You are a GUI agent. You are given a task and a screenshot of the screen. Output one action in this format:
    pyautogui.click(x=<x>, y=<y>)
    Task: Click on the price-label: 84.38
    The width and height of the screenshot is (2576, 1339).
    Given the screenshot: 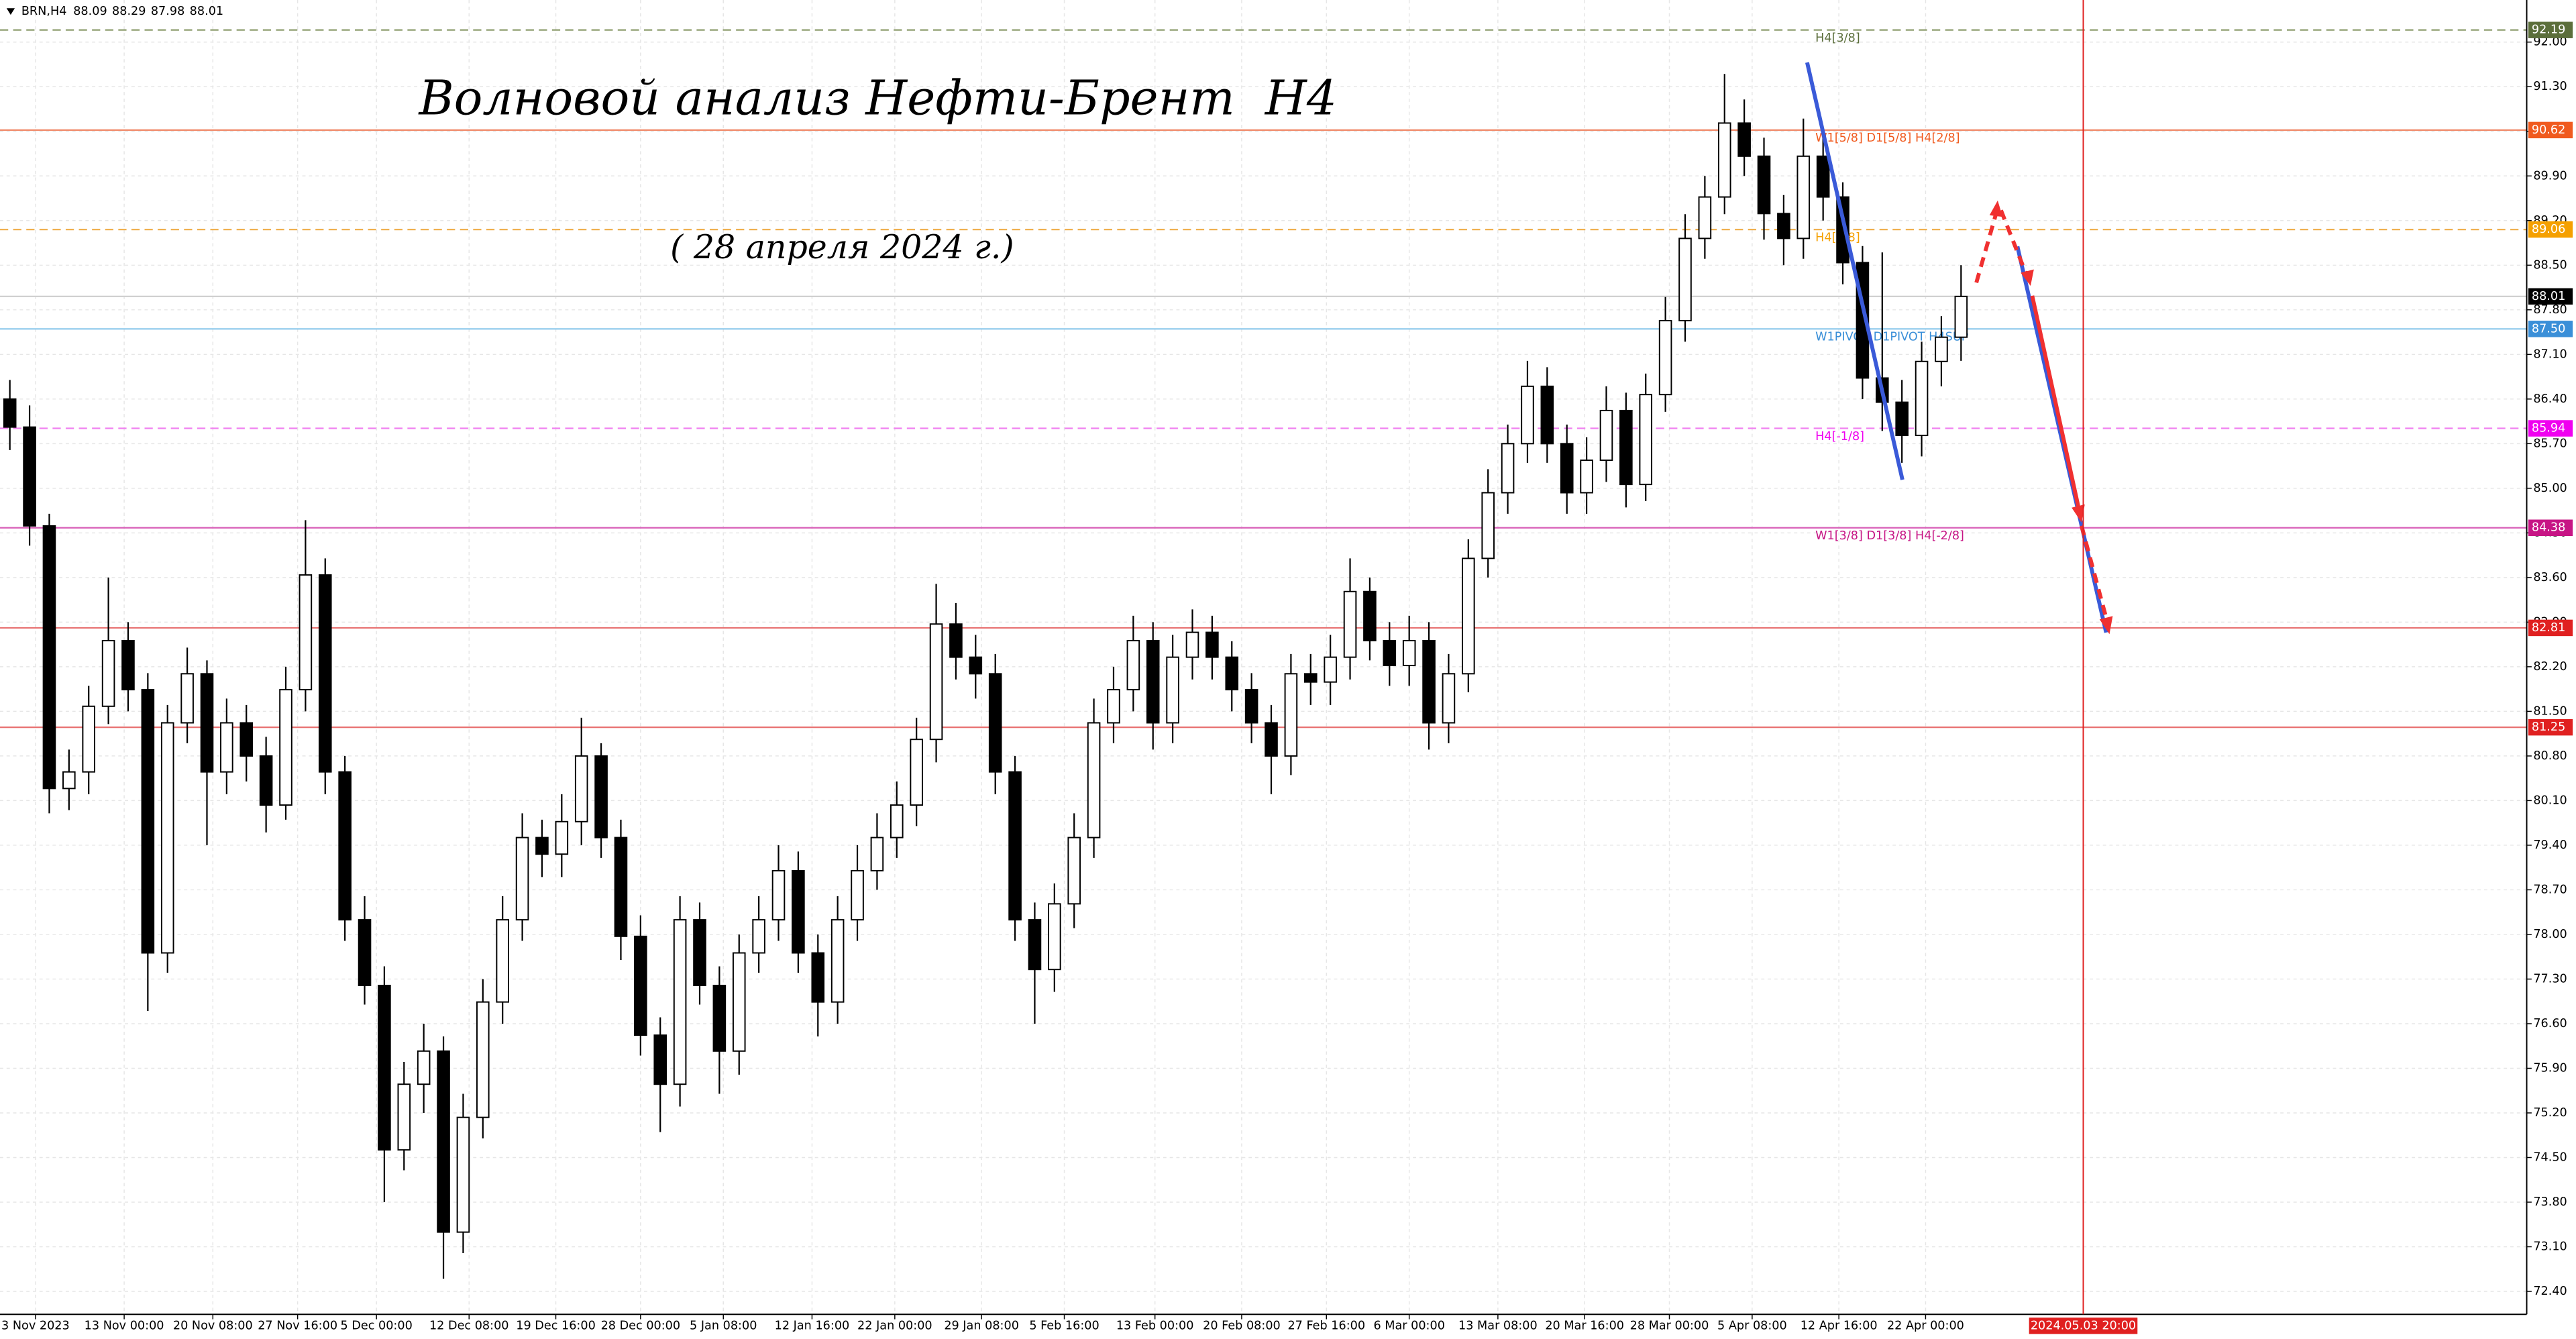 What is the action you would take?
    pyautogui.click(x=2548, y=528)
    